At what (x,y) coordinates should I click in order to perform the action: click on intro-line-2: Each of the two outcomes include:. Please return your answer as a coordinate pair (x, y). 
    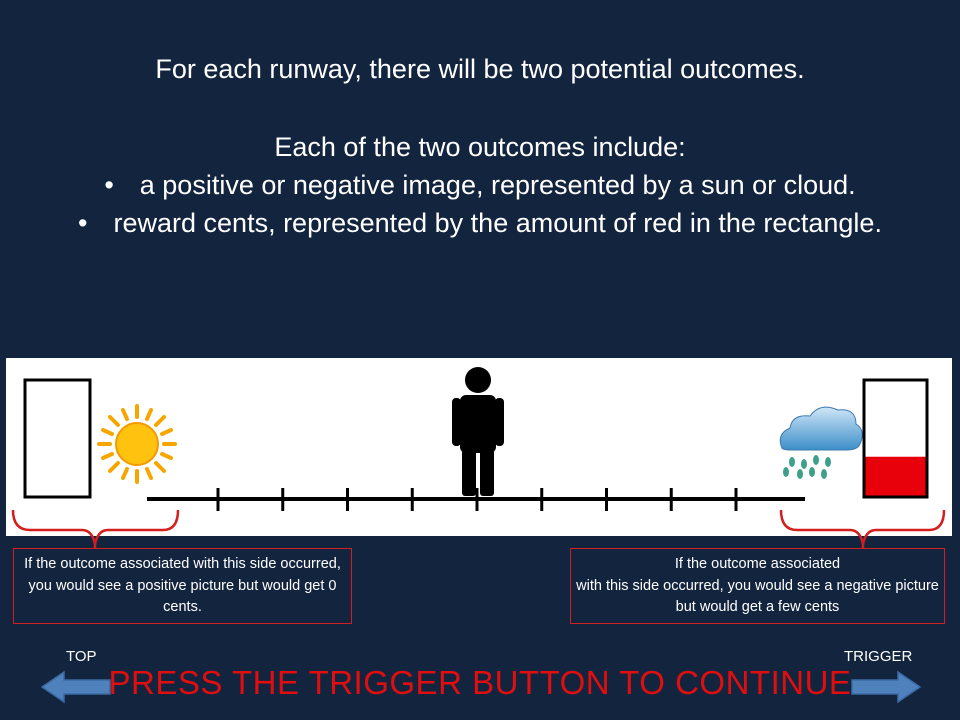
    Looking at the image, I should click on (480, 147).